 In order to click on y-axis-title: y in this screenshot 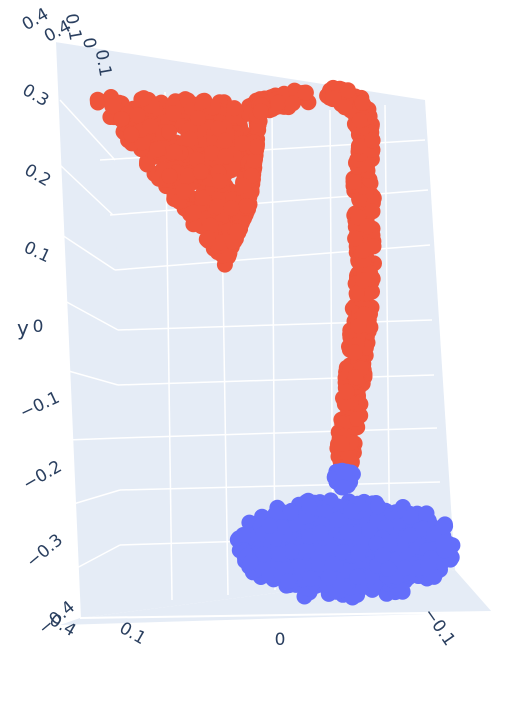, I will do `click(23, 328)`.